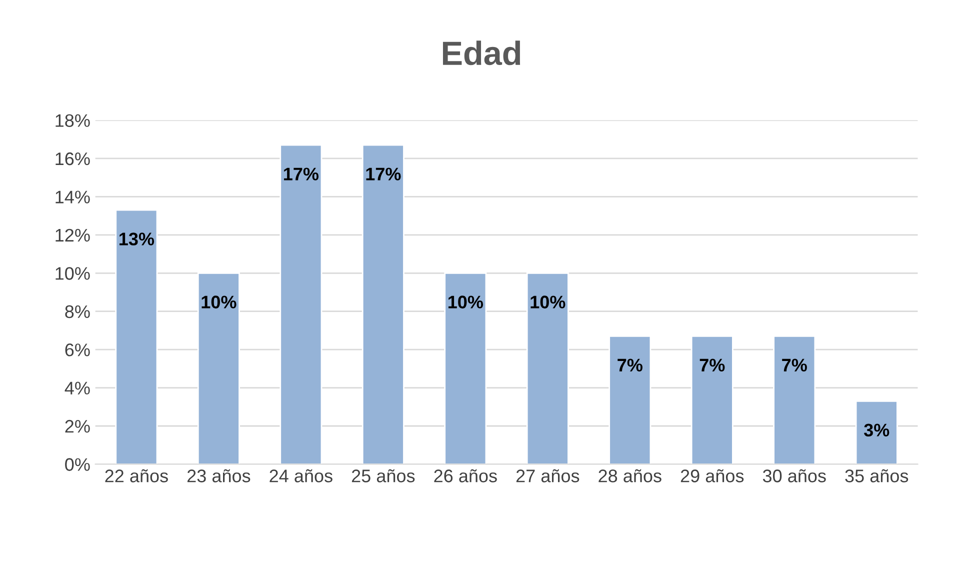  What do you see at coordinates (77, 464) in the screenshot?
I see `y-tick-label: 0%` at bounding box center [77, 464].